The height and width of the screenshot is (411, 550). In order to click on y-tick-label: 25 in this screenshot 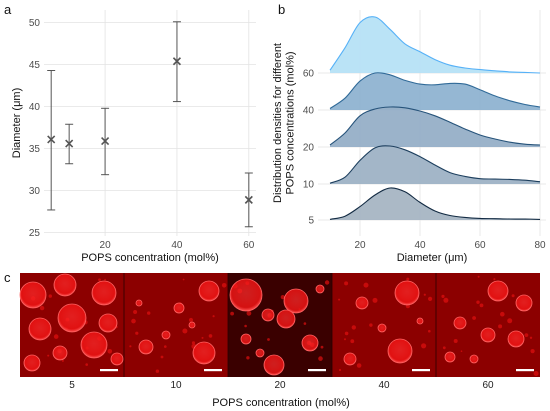, I will do `click(35, 233)`.